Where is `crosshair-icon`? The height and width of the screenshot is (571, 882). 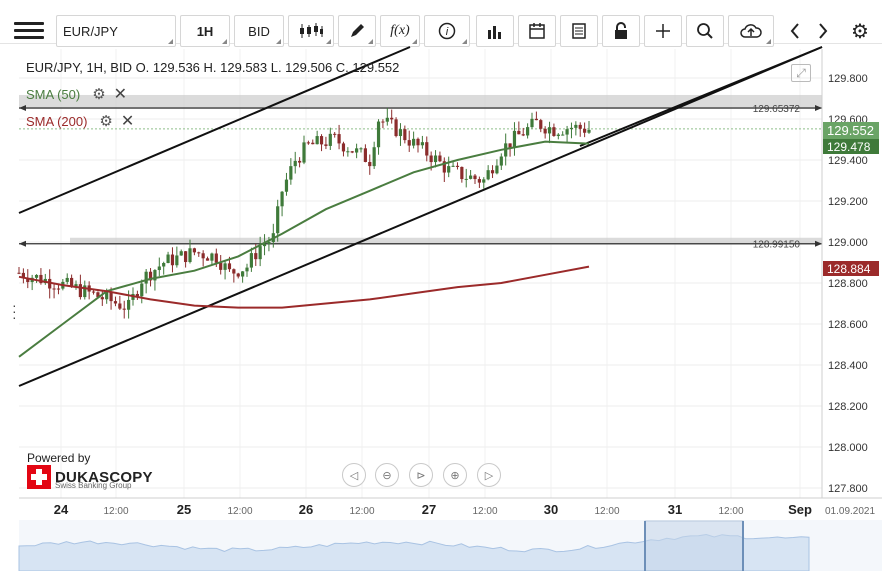
crosshair-icon is located at coordinates (663, 31).